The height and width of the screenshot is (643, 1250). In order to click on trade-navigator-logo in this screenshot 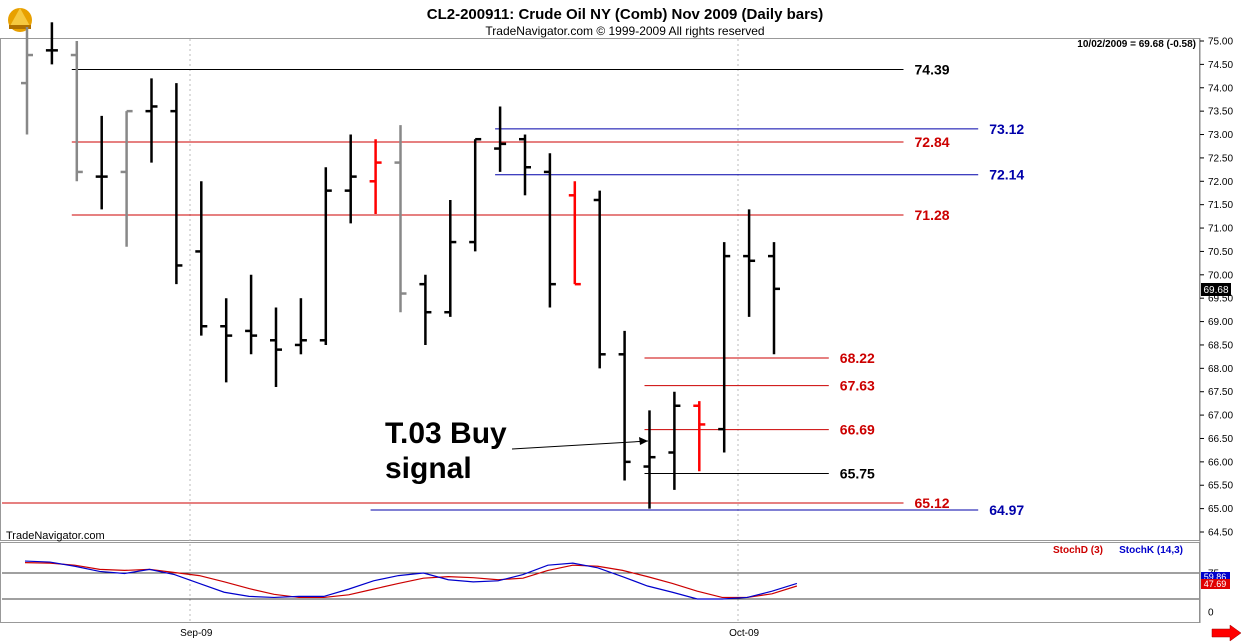, I will do `click(20, 20)`.